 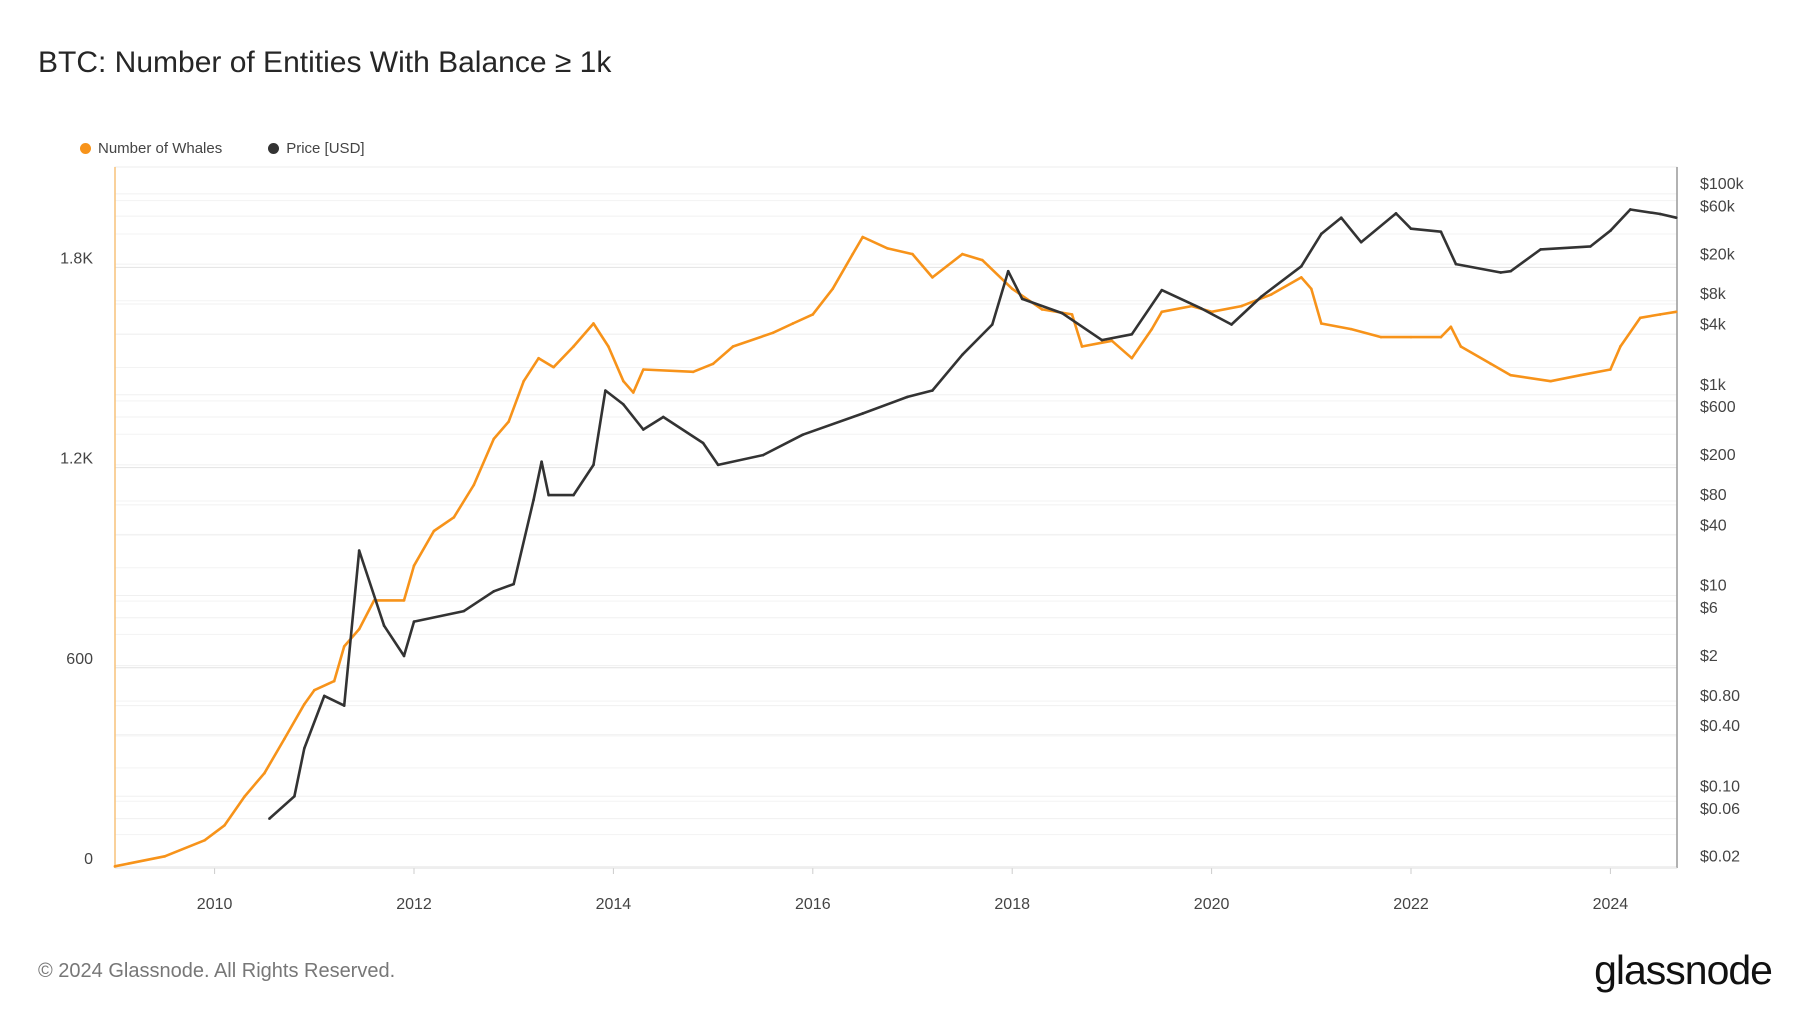 What do you see at coordinates (1722, 184) in the screenshot?
I see `y-right-tick-label: $100k` at bounding box center [1722, 184].